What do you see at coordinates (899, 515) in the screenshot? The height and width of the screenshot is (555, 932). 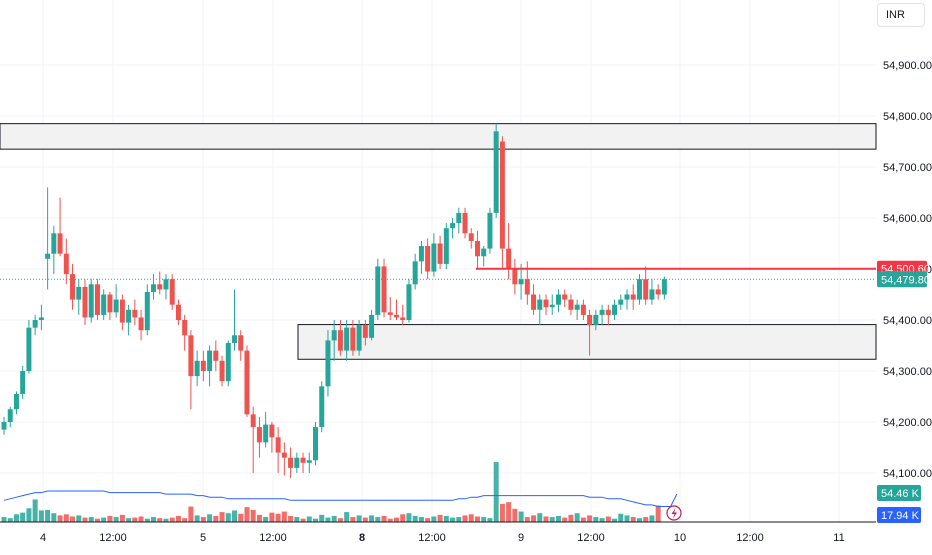 I see `volume_ma-tag` at bounding box center [899, 515].